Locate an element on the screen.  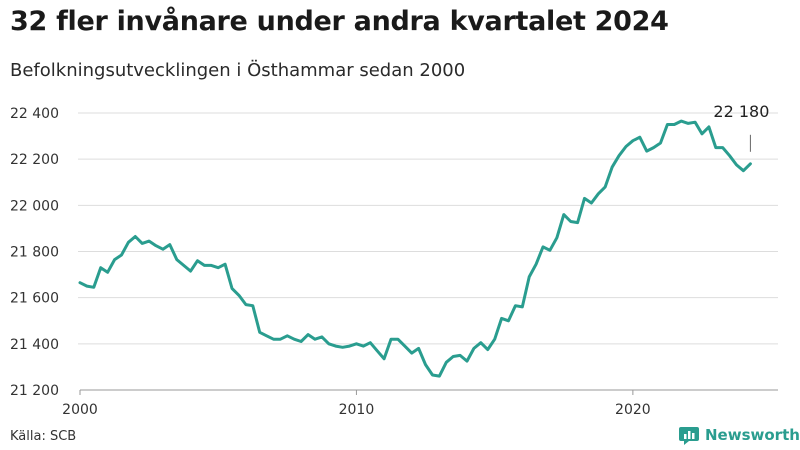
x-tick-label: 2020 is located at coordinates (633, 410).